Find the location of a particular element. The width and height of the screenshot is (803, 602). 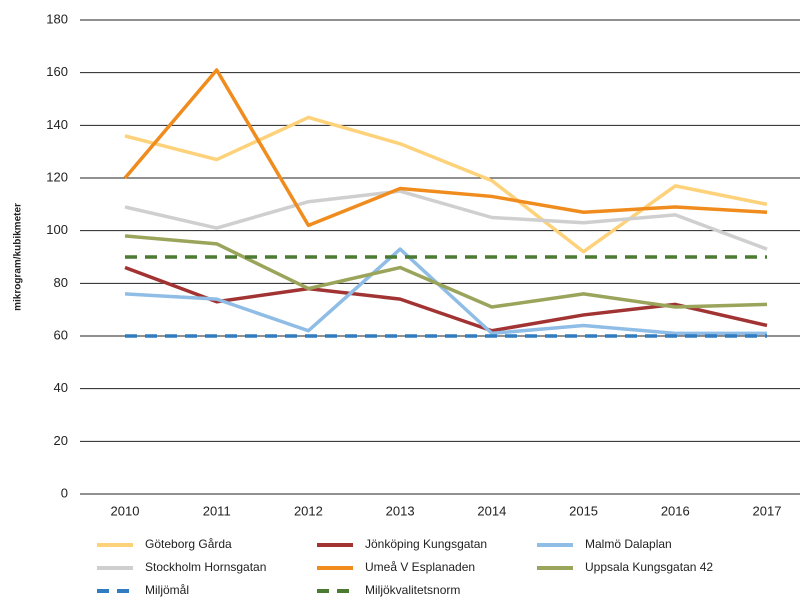

legend-label: Stockholm Hornsgatan is located at coordinates (205, 567).